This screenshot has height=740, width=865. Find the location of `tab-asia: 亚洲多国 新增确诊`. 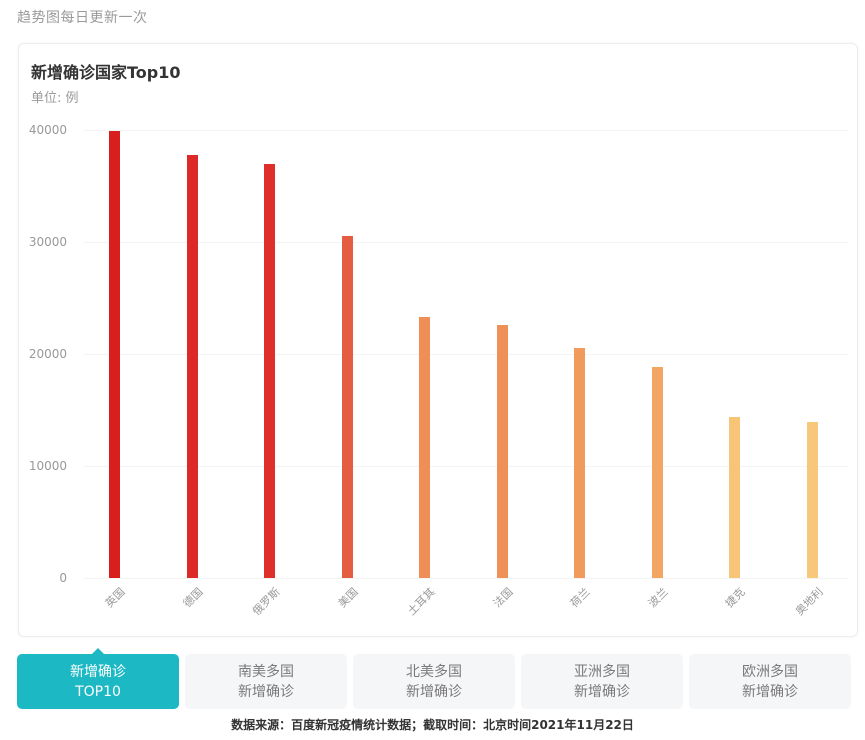

tab-asia: 亚洲多国 新增确诊 is located at coordinates (602, 681).